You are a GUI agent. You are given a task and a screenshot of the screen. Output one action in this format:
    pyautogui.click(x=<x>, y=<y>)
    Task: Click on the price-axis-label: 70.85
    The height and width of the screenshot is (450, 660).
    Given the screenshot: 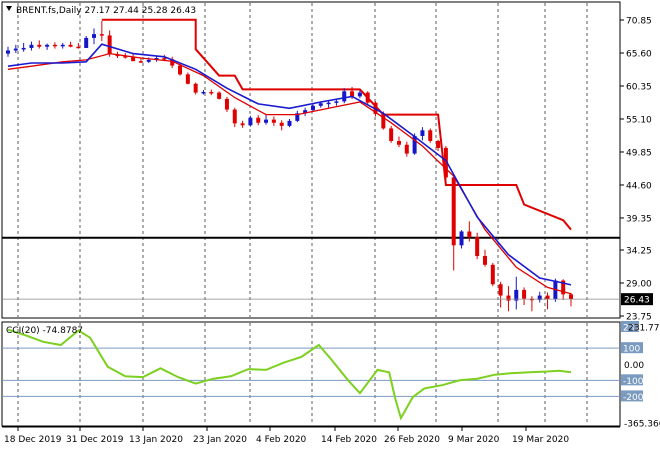 What is the action you would take?
    pyautogui.click(x=639, y=22)
    